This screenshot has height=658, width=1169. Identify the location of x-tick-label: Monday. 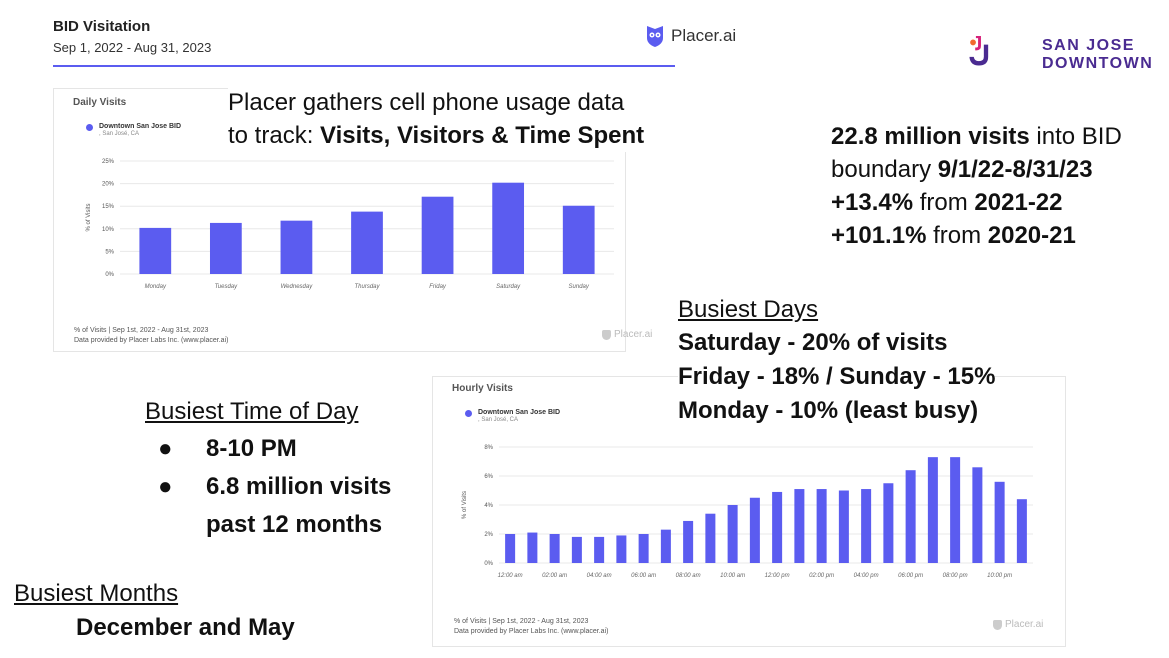
(156, 287).